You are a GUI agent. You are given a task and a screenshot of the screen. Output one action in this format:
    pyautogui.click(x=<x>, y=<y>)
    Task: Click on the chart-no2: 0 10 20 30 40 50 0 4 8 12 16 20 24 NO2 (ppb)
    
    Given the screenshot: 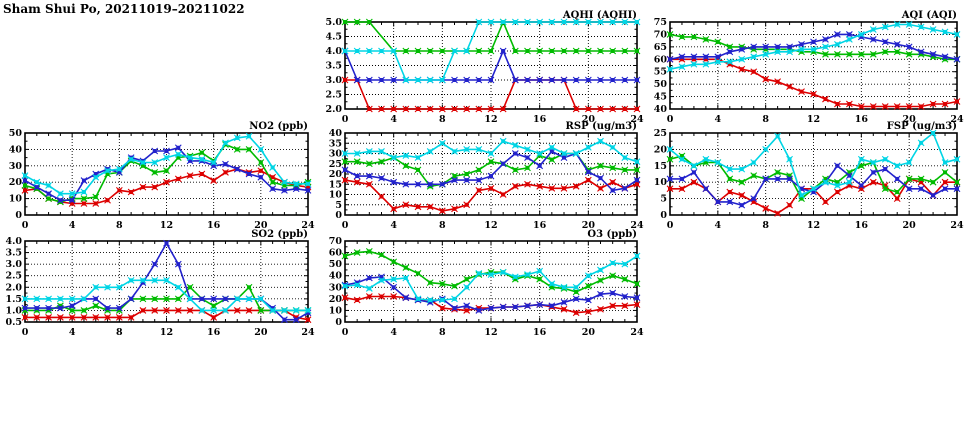 What is the action you would take?
    pyautogui.click(x=162, y=176)
    